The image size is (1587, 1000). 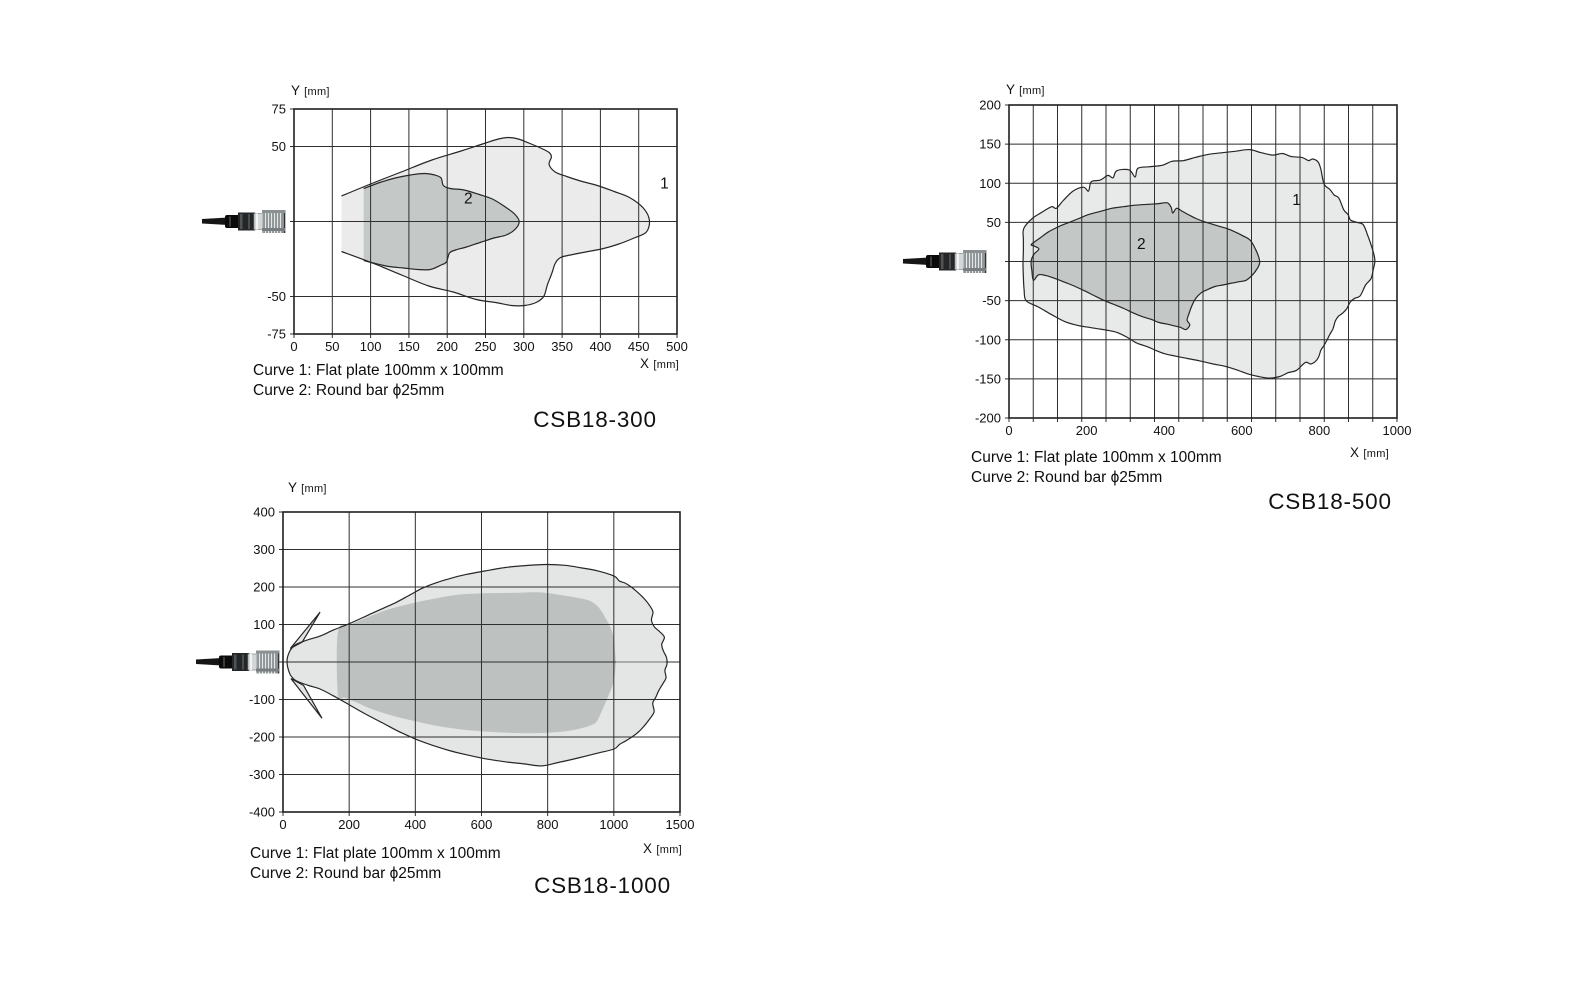 I want to click on y-tick-label: -75, so click(x=276, y=334).